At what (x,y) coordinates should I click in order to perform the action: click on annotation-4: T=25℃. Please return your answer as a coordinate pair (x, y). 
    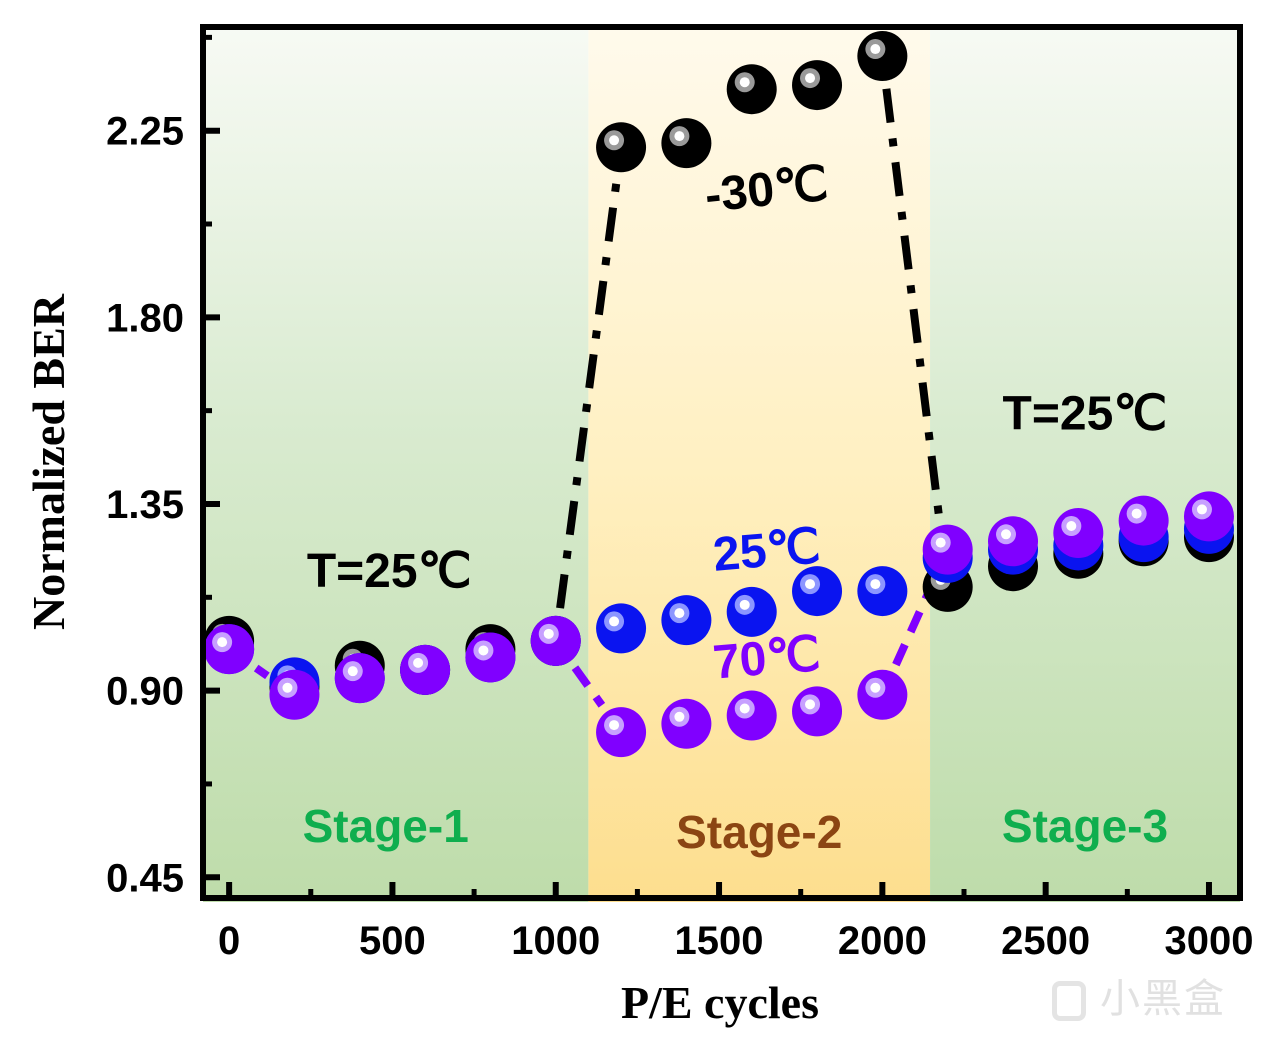
    Looking at the image, I should click on (1085, 413).